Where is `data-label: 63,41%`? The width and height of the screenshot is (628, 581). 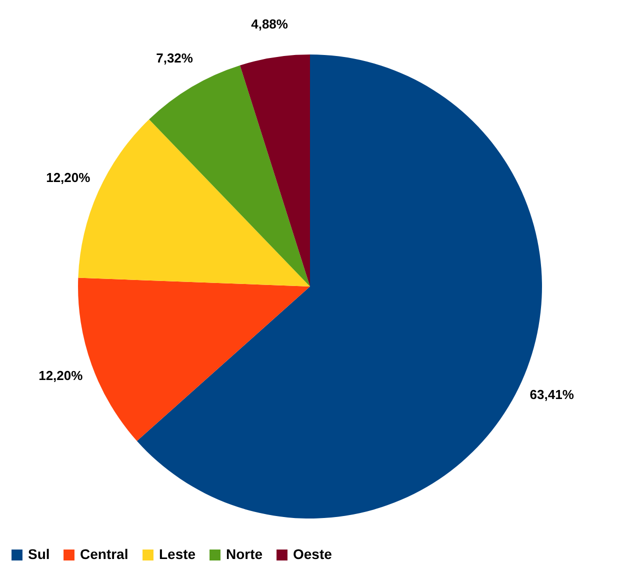 data-label: 63,41% is located at coordinates (552, 394).